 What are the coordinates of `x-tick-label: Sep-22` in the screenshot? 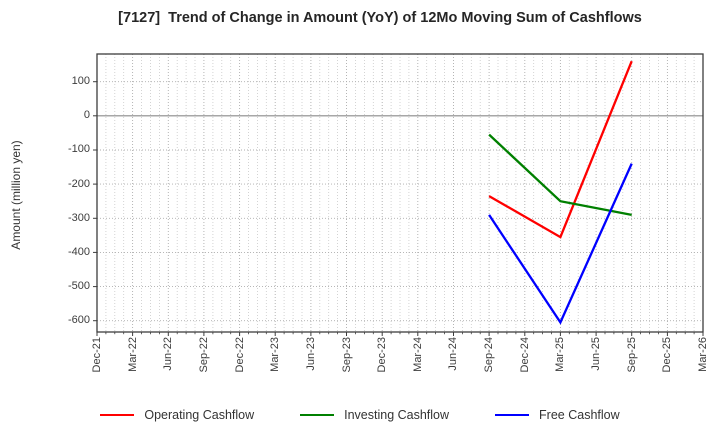 It's located at (203, 355).